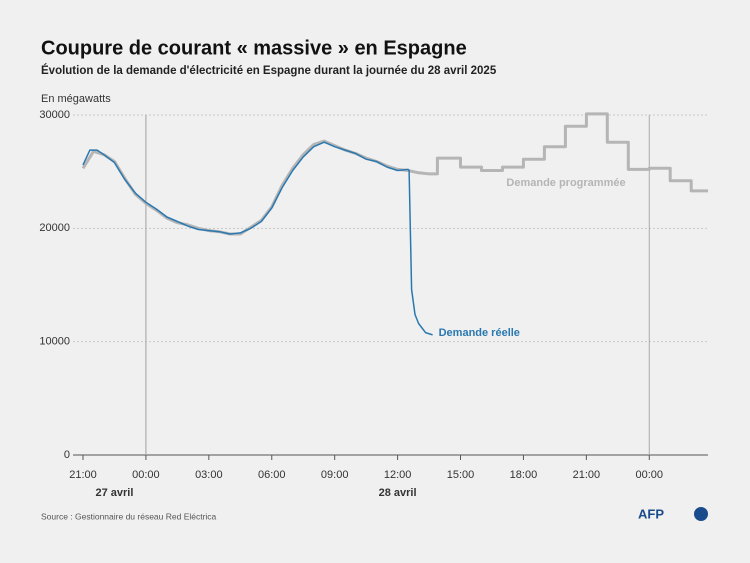  I want to click on logo-dot, so click(701, 514).